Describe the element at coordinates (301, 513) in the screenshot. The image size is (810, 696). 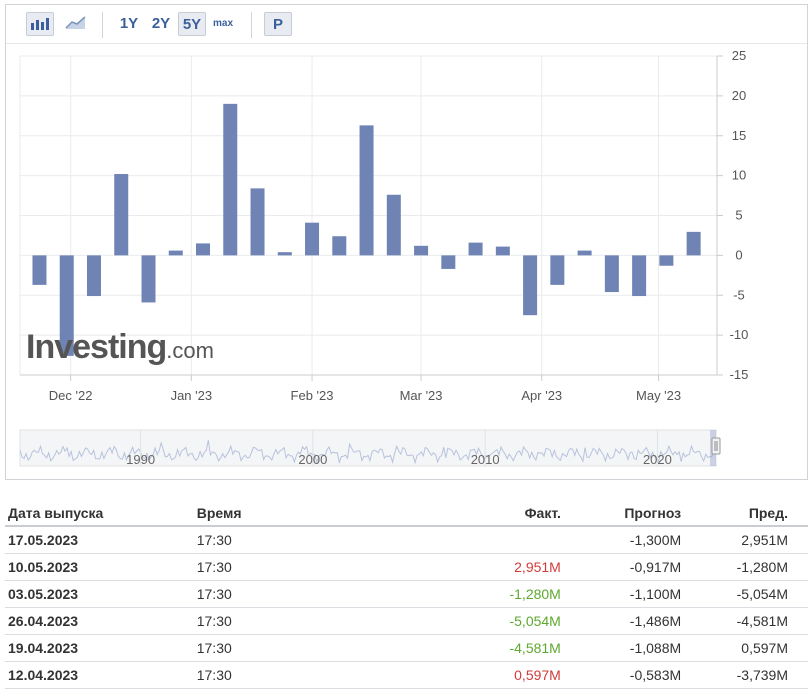
I see `col-time-header: Время` at that location.